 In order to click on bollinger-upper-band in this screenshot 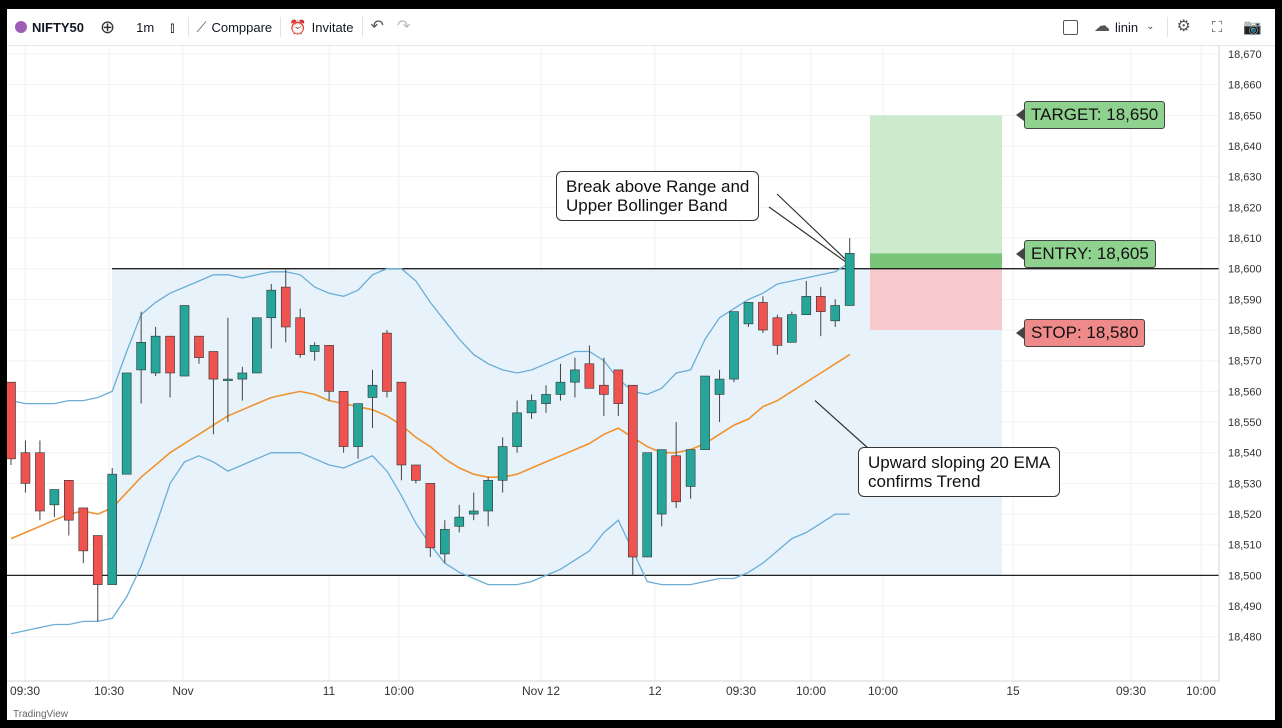, I will do `click(430, 333)`.